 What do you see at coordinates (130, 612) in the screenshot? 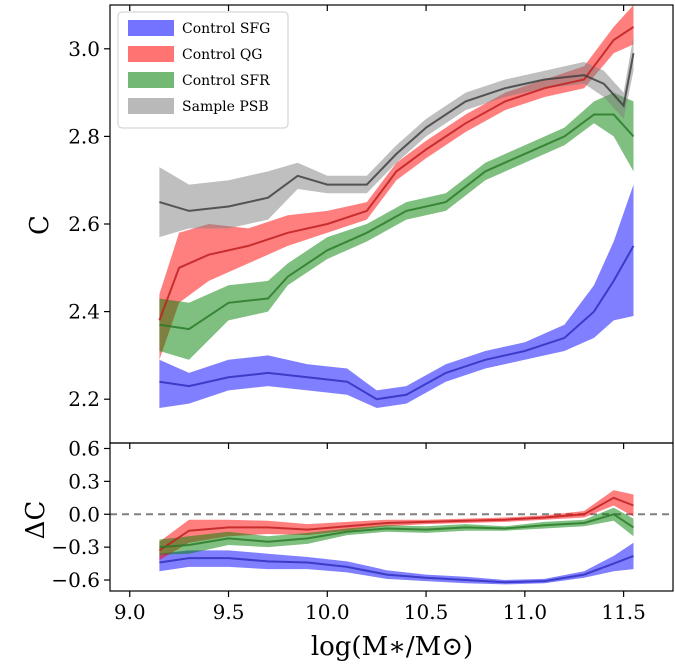
I see `xtick-label-0: 9.0` at bounding box center [130, 612].